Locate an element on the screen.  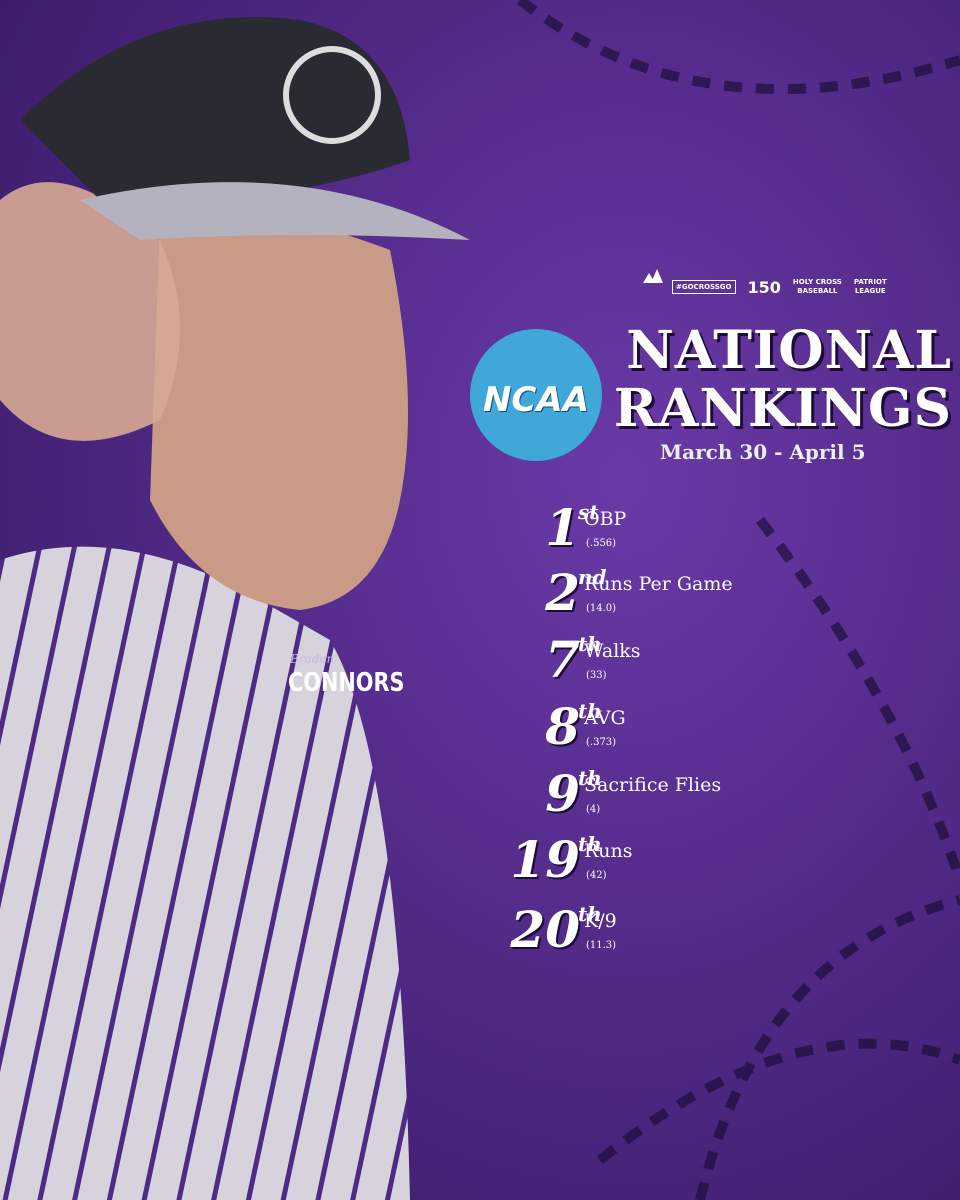
title-line: RANKINGS is located at coordinates (782, 408).